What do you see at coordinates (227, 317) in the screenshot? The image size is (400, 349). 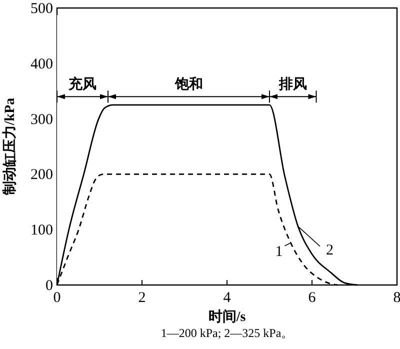 I see `x-axis-title: 时间/s` at bounding box center [227, 317].